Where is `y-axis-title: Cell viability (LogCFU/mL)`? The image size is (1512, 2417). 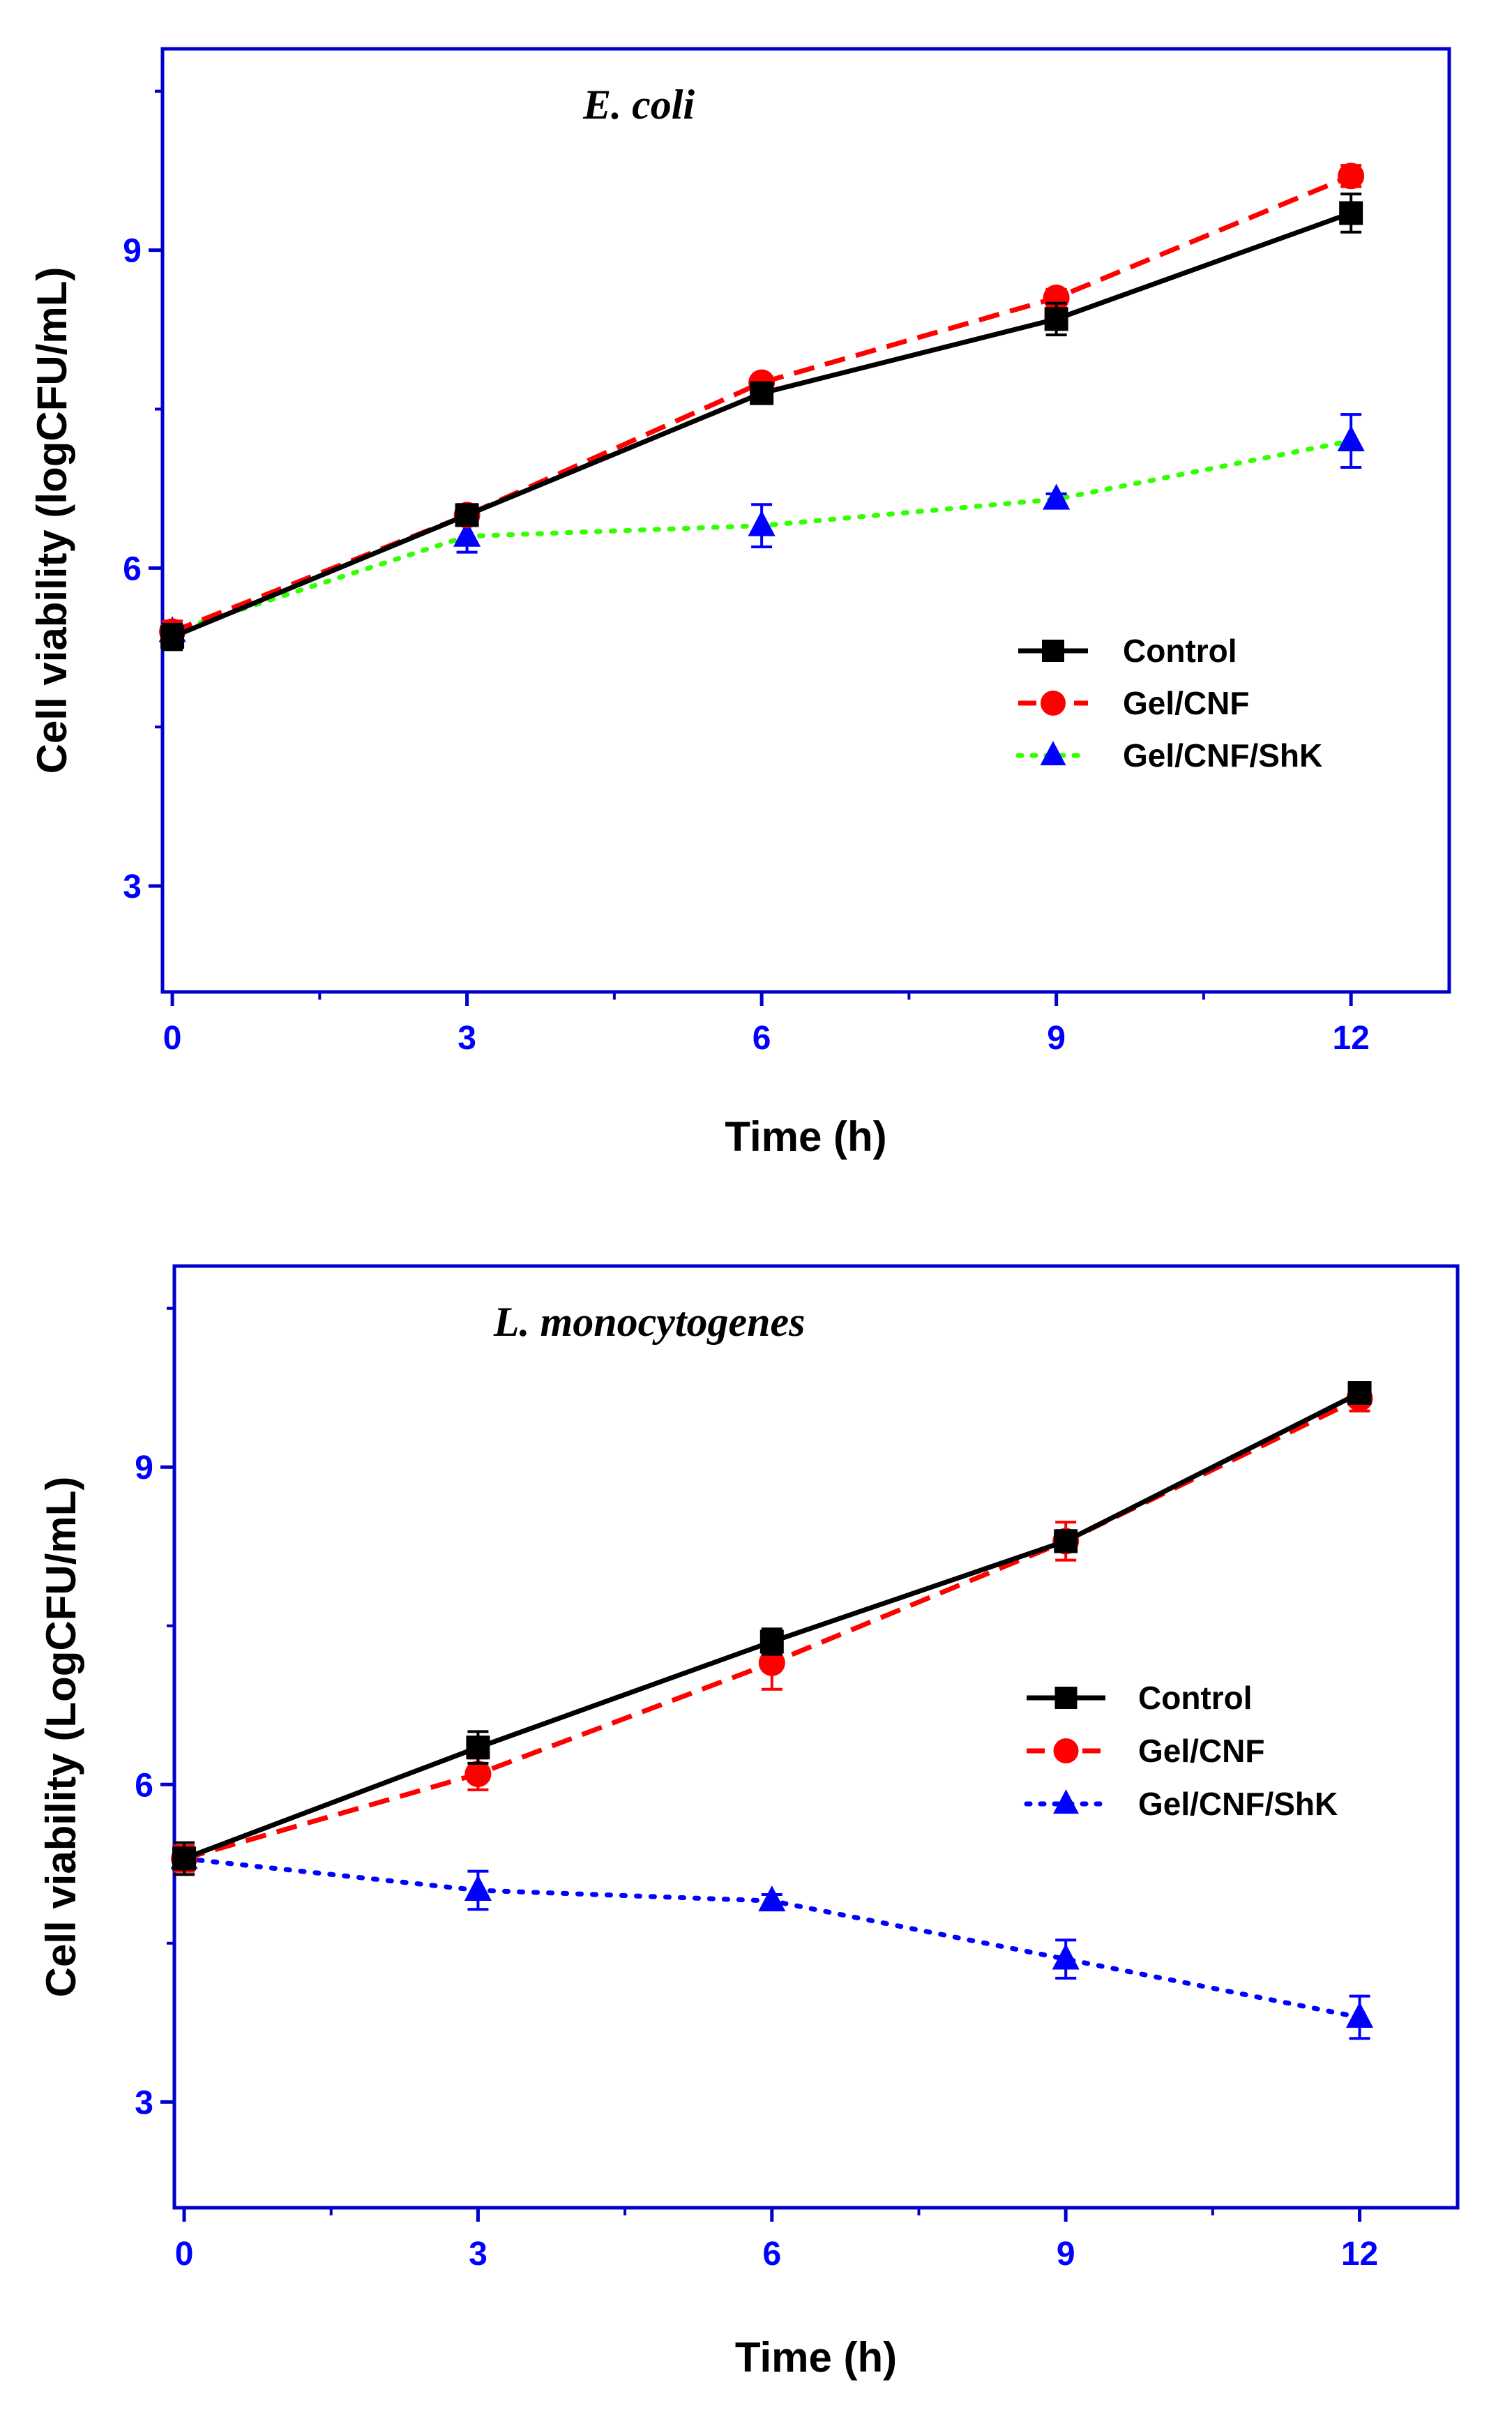 y-axis-title: Cell viability (LogCFU/mL) is located at coordinates (61, 1738).